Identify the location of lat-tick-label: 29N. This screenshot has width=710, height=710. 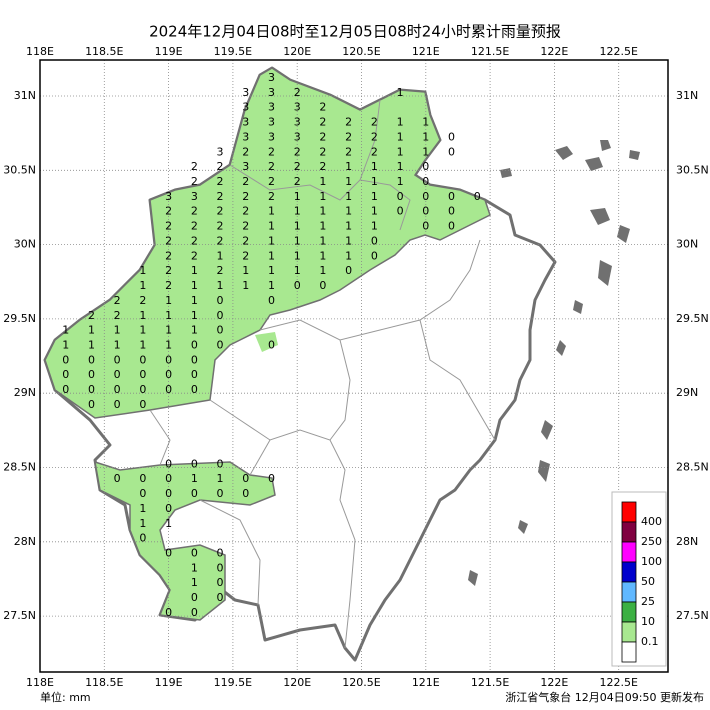
(687, 392).